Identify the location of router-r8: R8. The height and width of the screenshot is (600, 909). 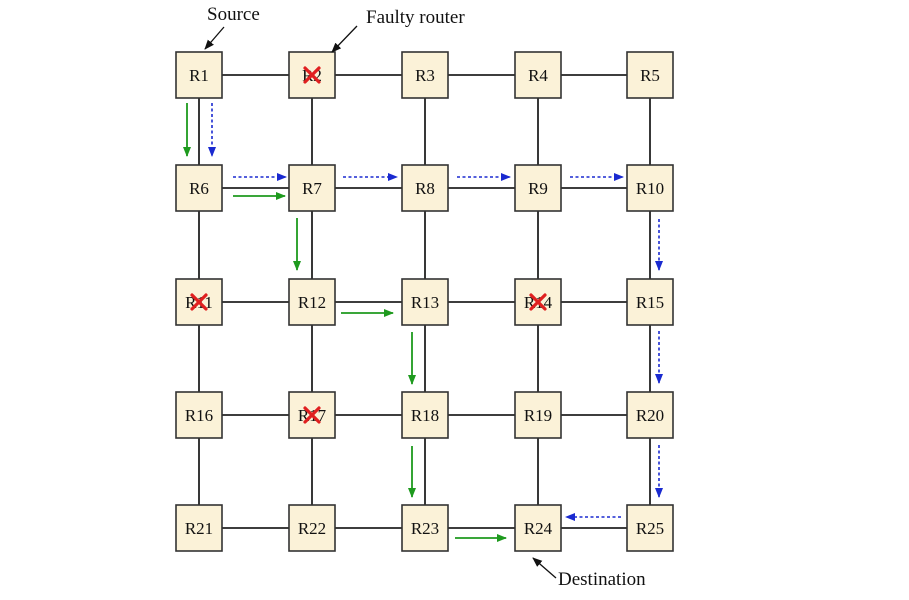
(425, 188).